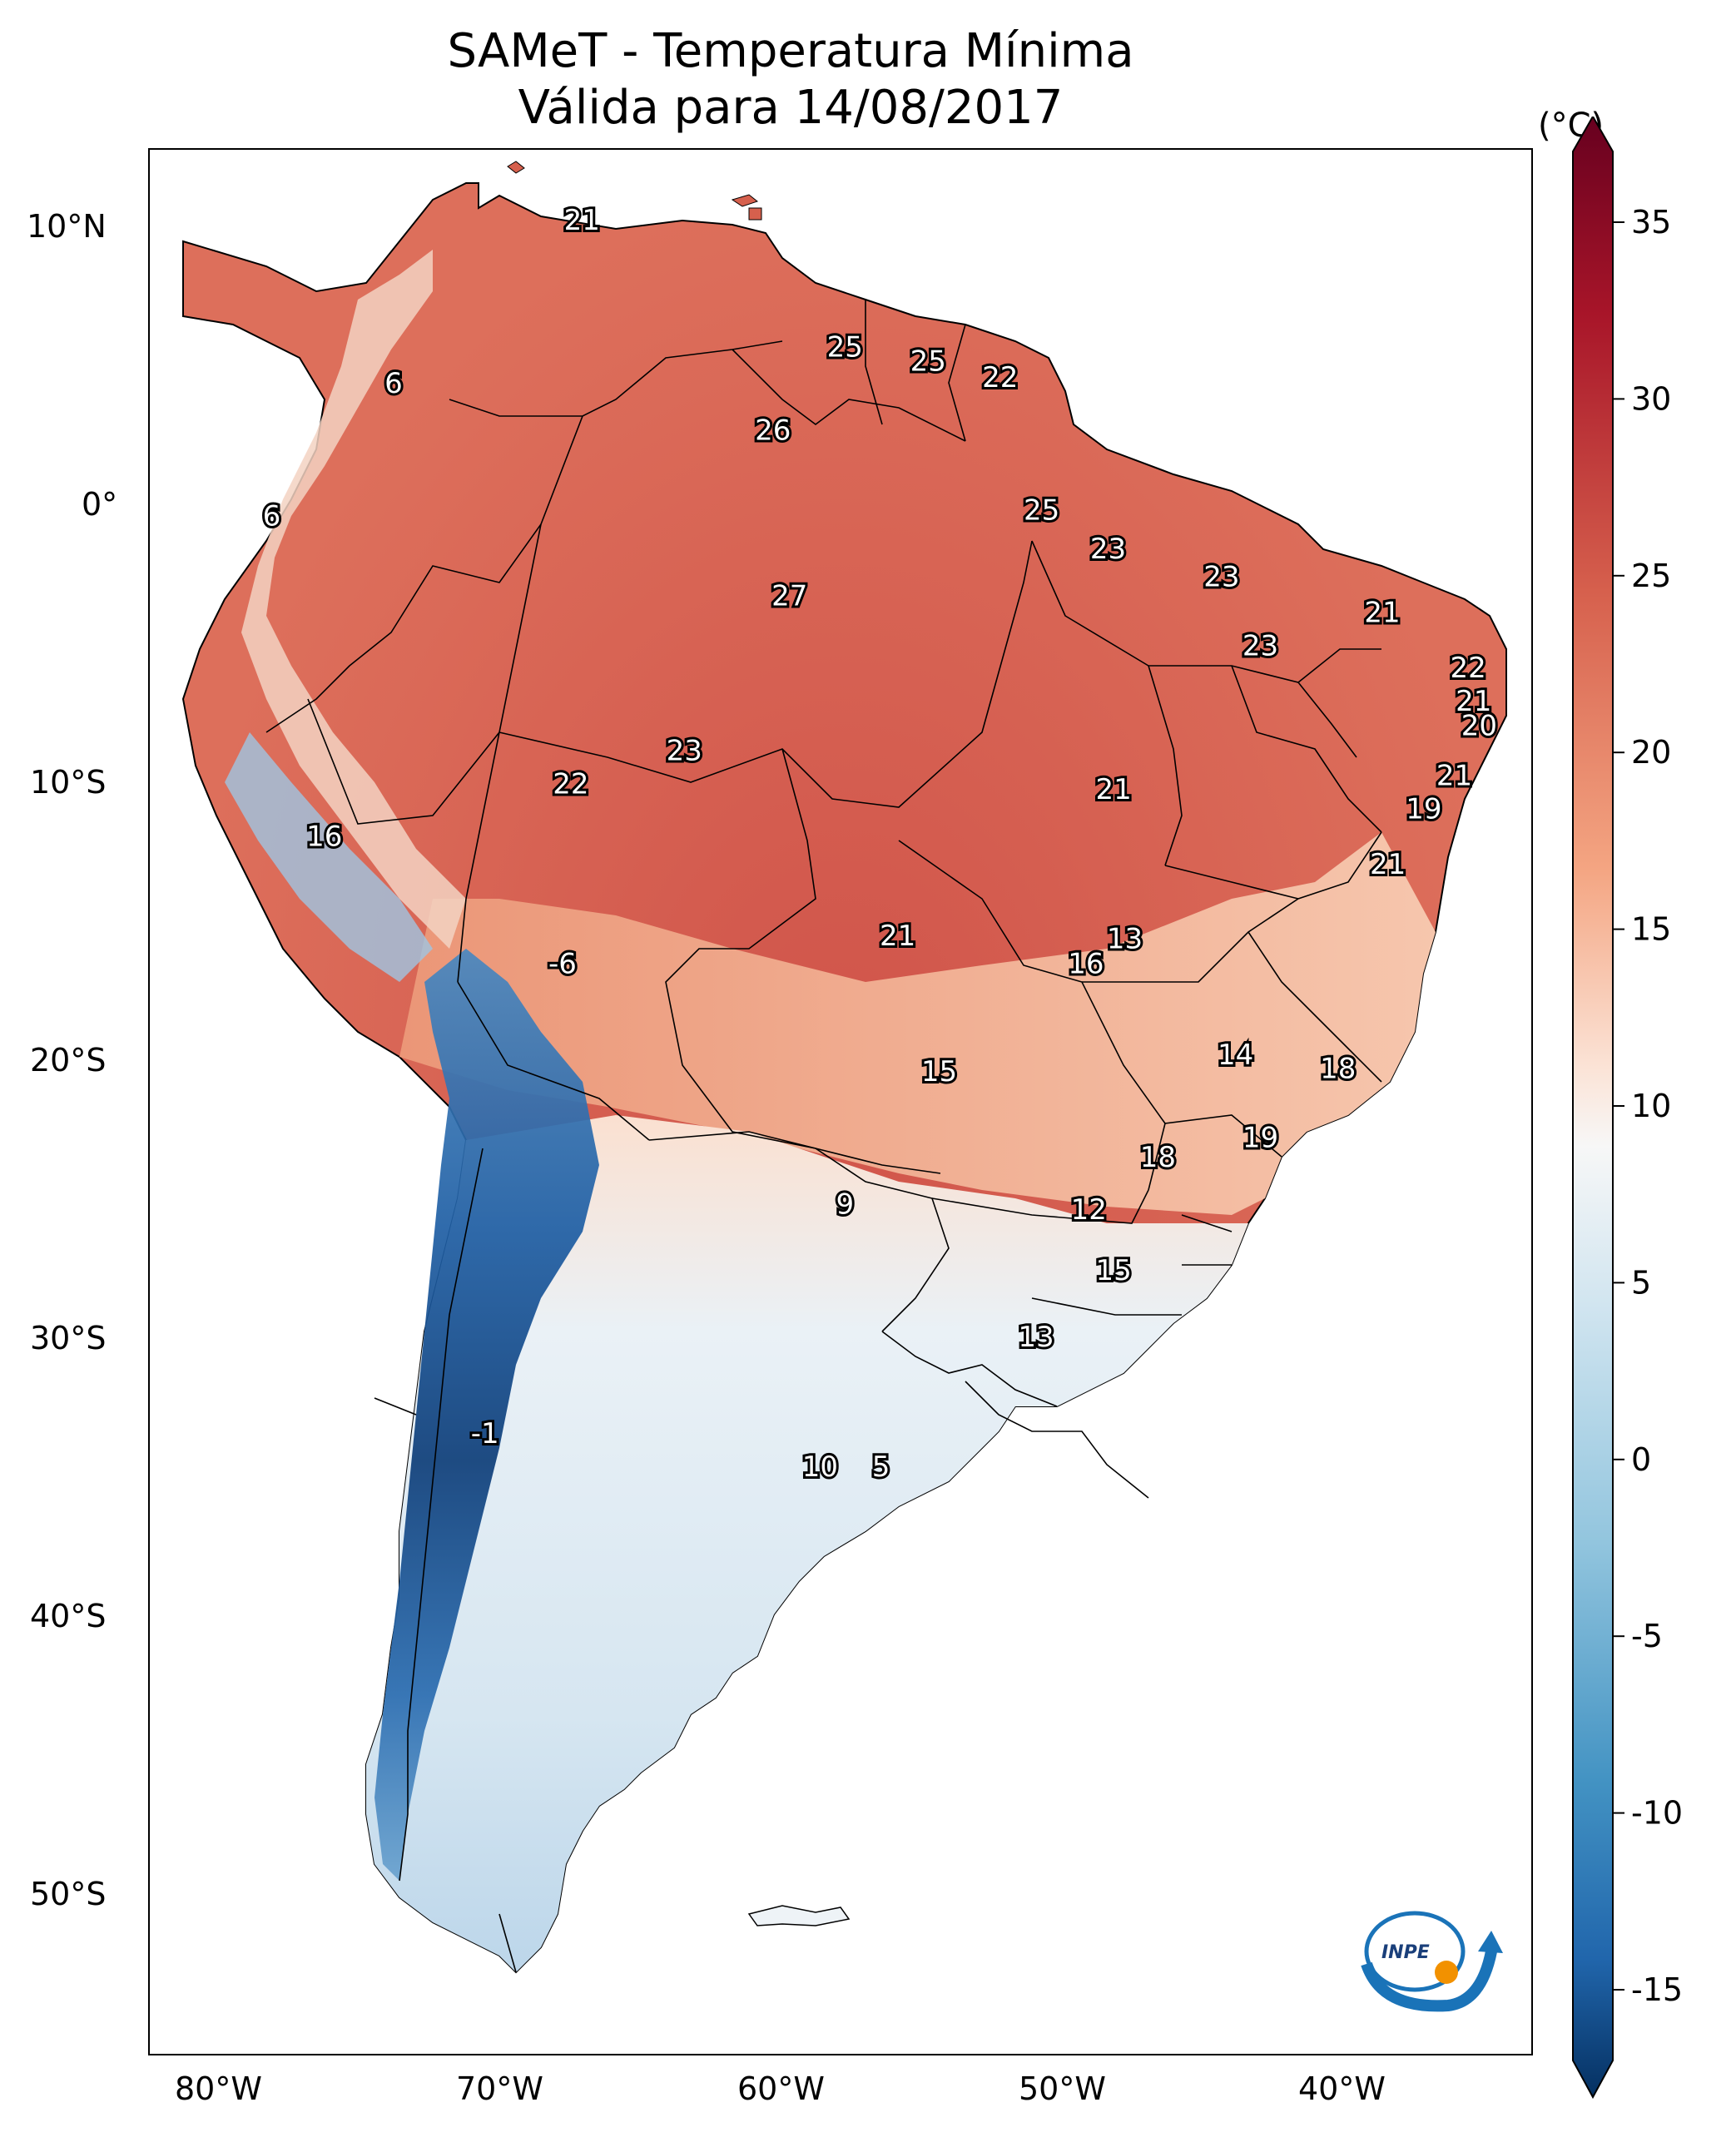 The height and width of the screenshot is (2152, 1736). I want to click on temperature-label: 10, so click(820, 1467).